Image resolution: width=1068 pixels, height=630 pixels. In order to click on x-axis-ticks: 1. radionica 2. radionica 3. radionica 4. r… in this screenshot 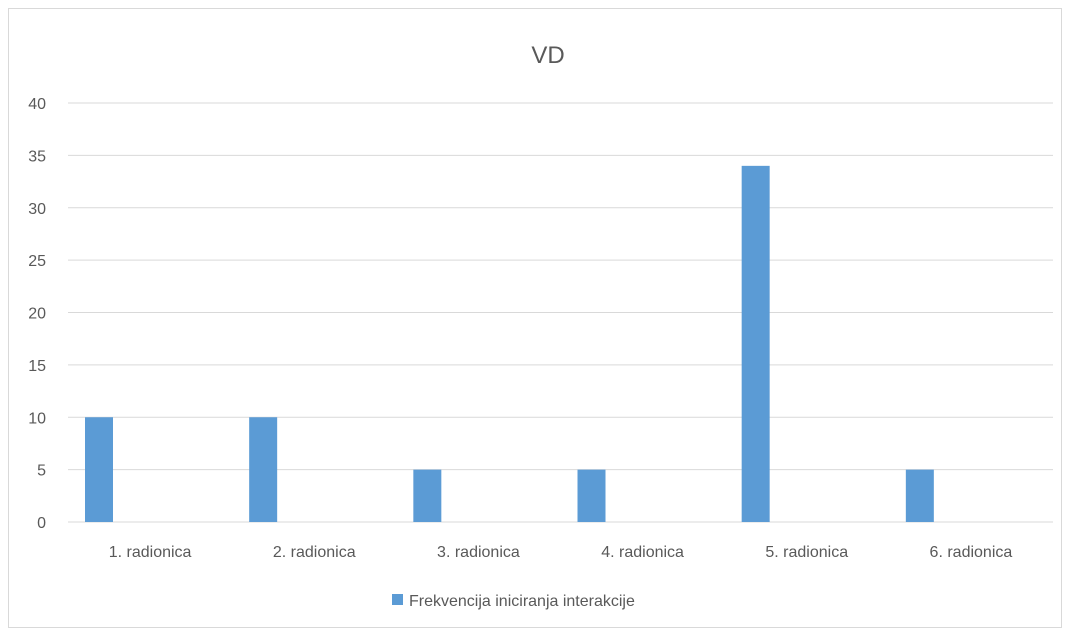, I will do `click(561, 552)`.